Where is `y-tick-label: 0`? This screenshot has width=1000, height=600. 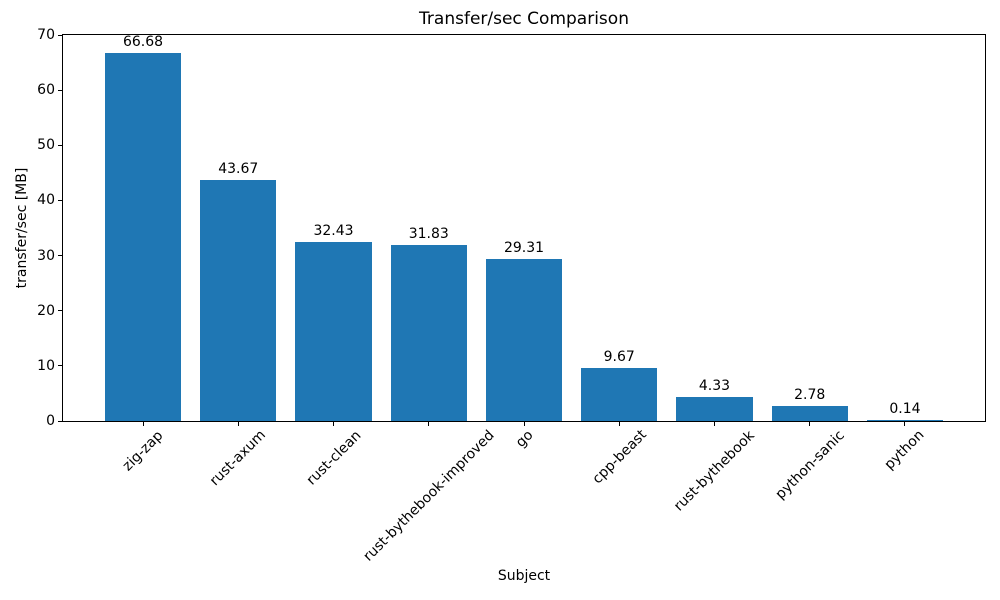 y-tick-label: 0 is located at coordinates (50, 421).